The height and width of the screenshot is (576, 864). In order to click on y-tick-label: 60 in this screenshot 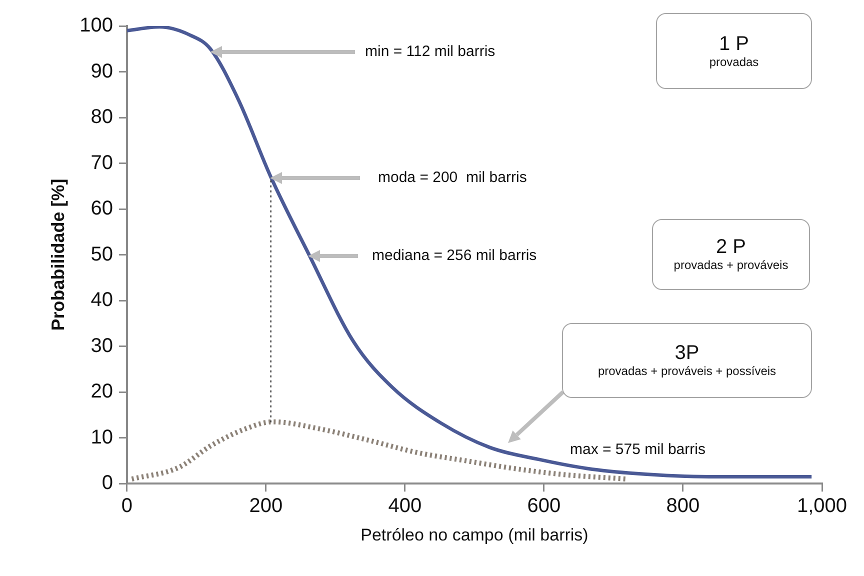, I will do `click(101, 209)`.